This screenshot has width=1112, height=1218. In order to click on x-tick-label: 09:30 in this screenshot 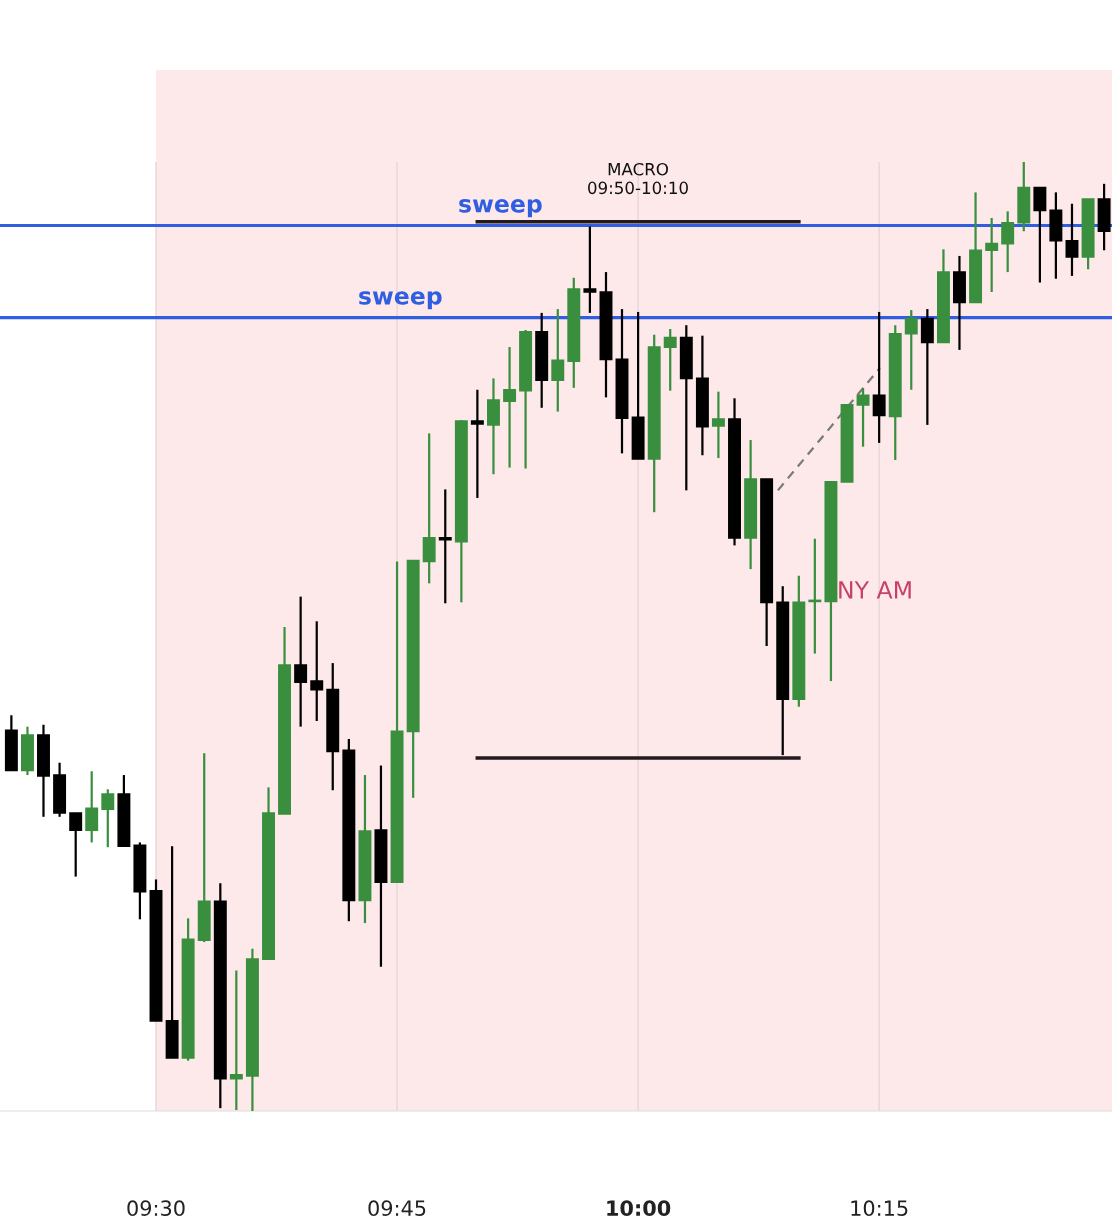, I will do `click(156, 1208)`.